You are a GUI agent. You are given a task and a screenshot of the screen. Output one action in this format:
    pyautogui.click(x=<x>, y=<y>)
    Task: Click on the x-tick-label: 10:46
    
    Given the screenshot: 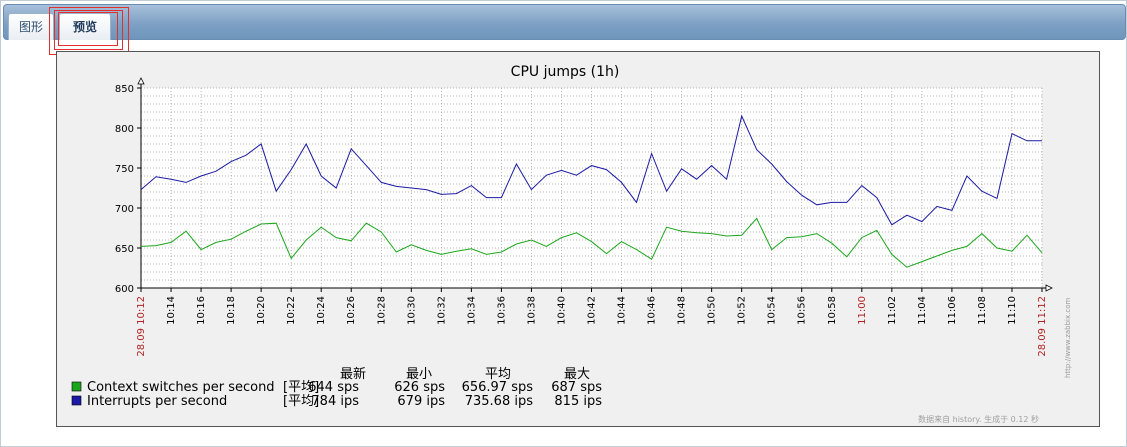 What is the action you would take?
    pyautogui.click(x=652, y=310)
    